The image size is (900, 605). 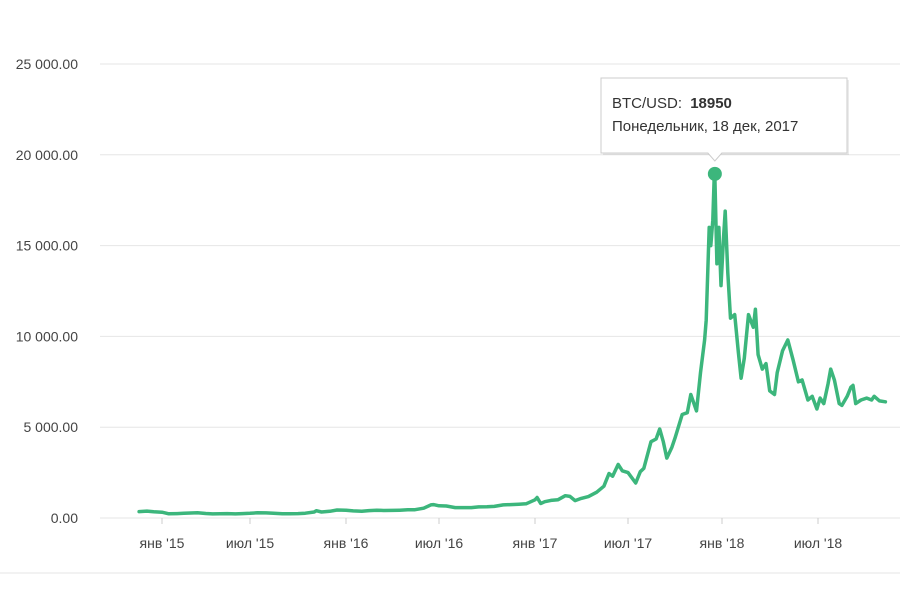 I want to click on y-tick-label: 10 000.00, so click(x=47, y=336).